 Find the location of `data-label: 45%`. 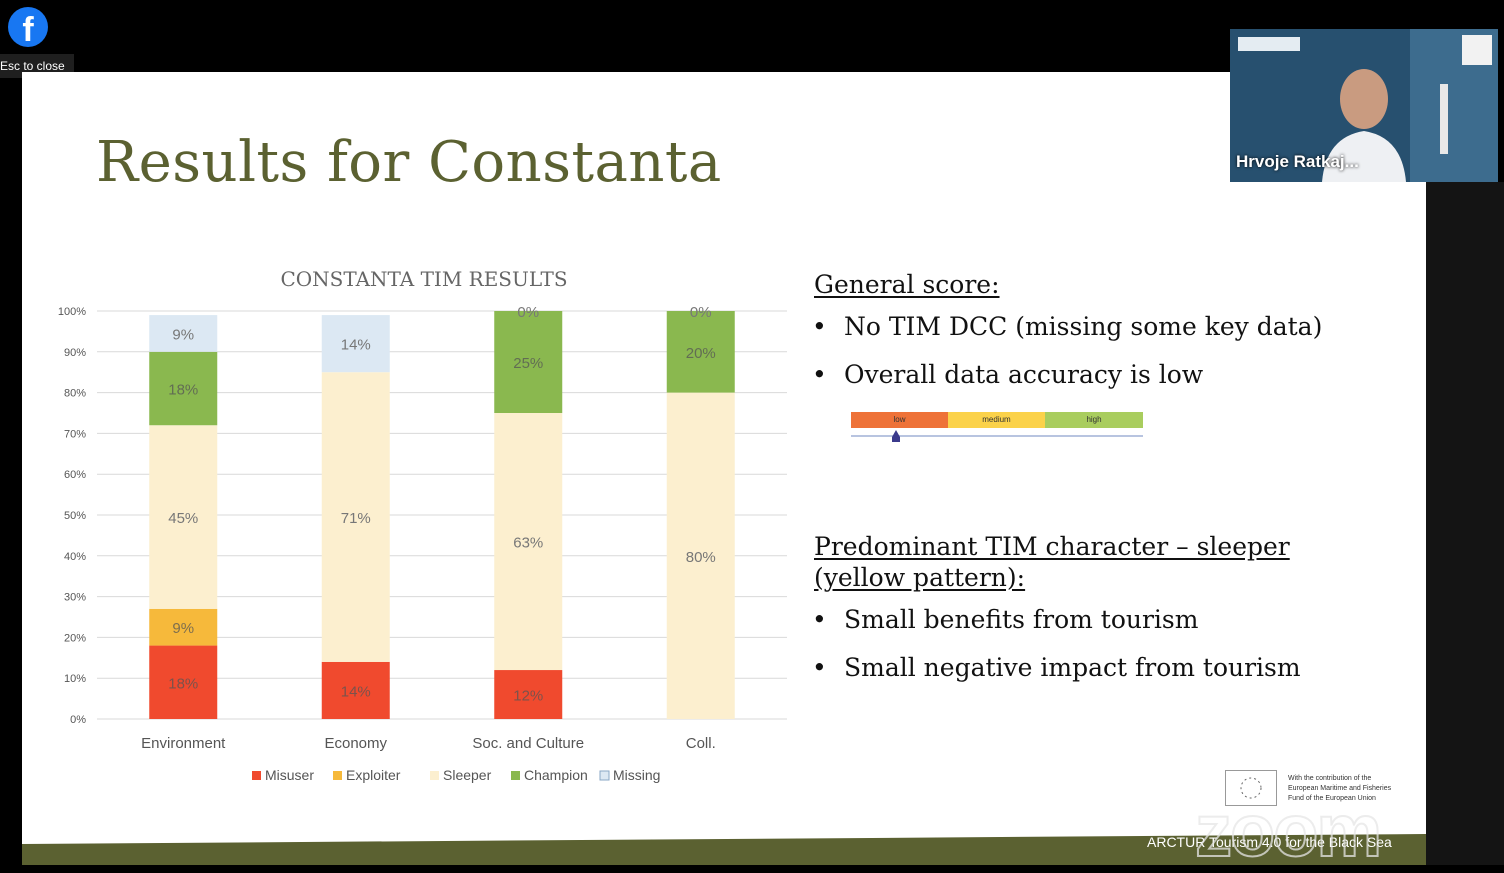

data-label: 45% is located at coordinates (183, 518).